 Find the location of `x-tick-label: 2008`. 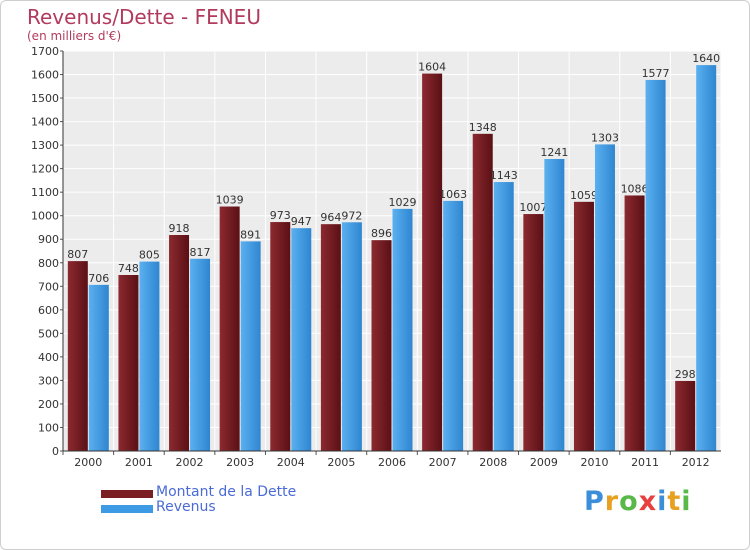

x-tick-label: 2008 is located at coordinates (493, 462).